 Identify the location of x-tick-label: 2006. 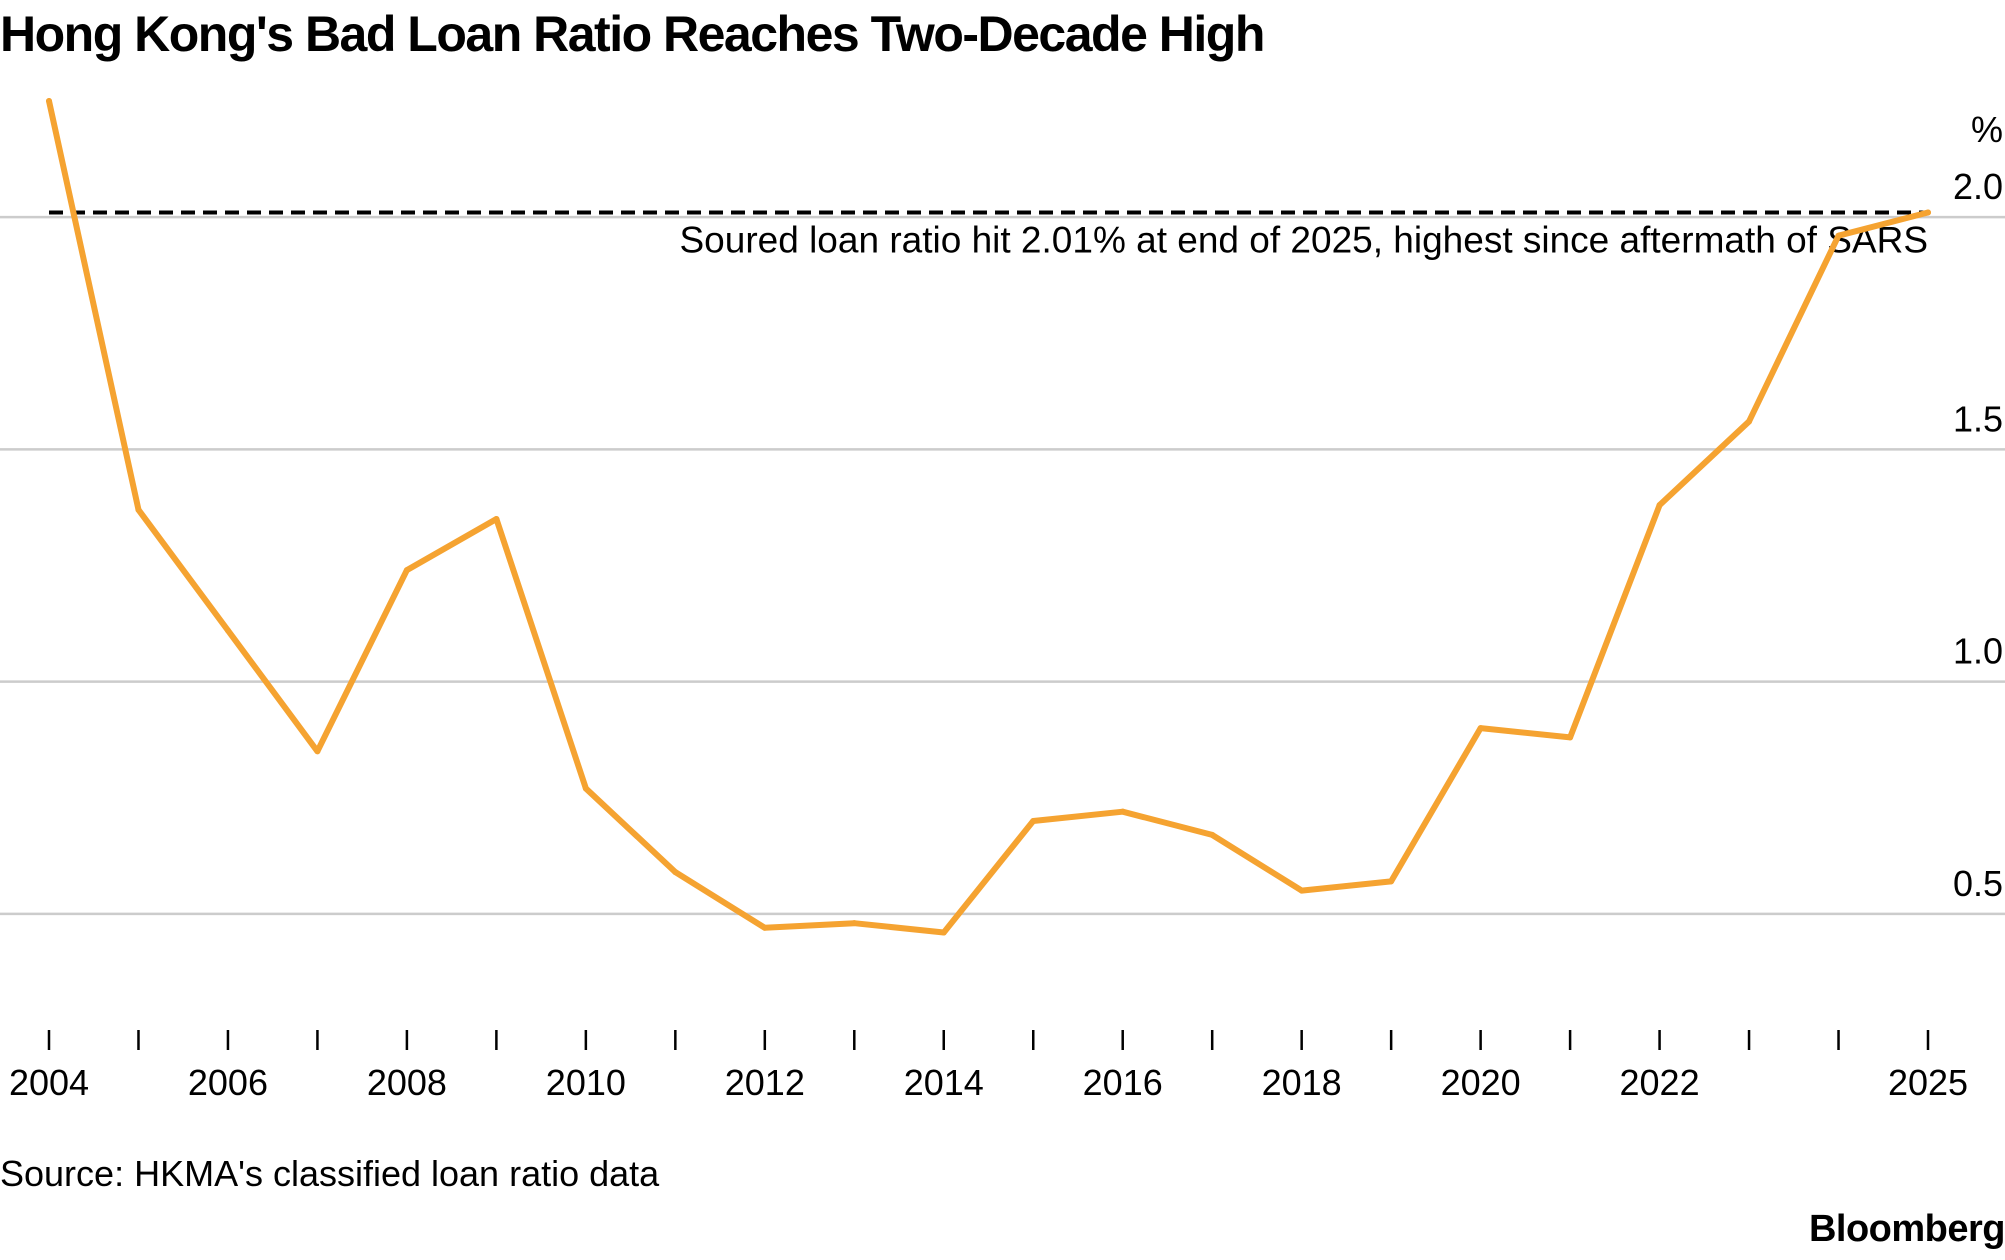
(228, 1082).